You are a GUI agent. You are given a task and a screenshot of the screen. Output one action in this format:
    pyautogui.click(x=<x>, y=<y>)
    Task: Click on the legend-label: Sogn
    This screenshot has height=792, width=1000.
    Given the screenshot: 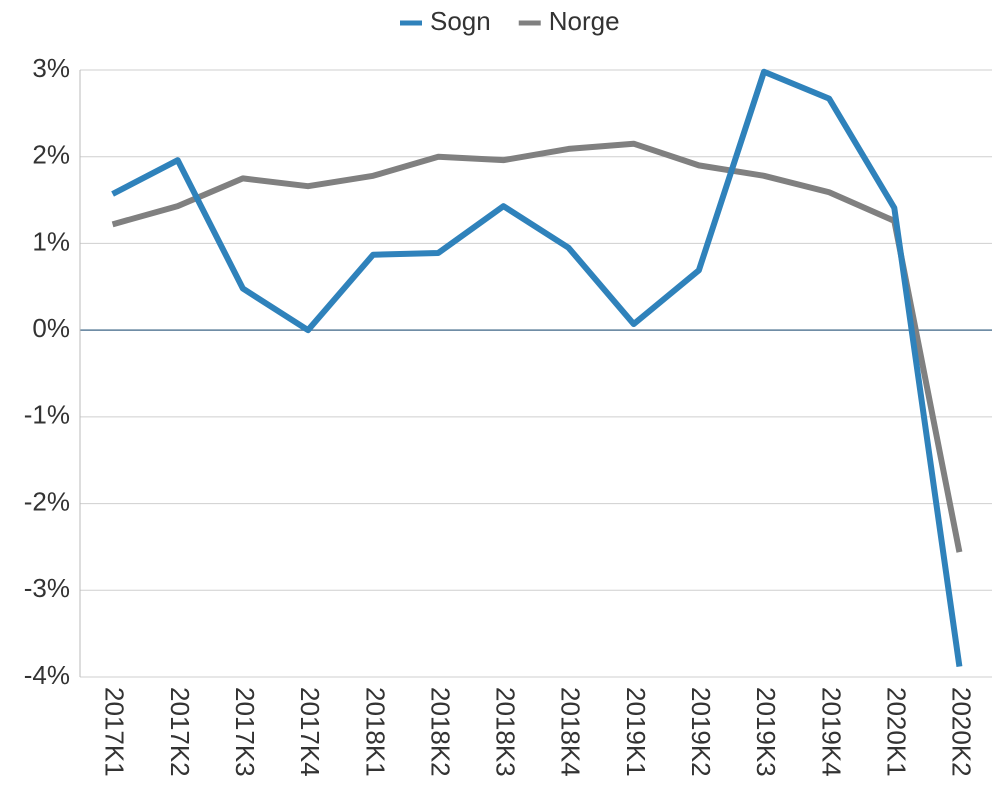 What is the action you would take?
    pyautogui.click(x=460, y=21)
    